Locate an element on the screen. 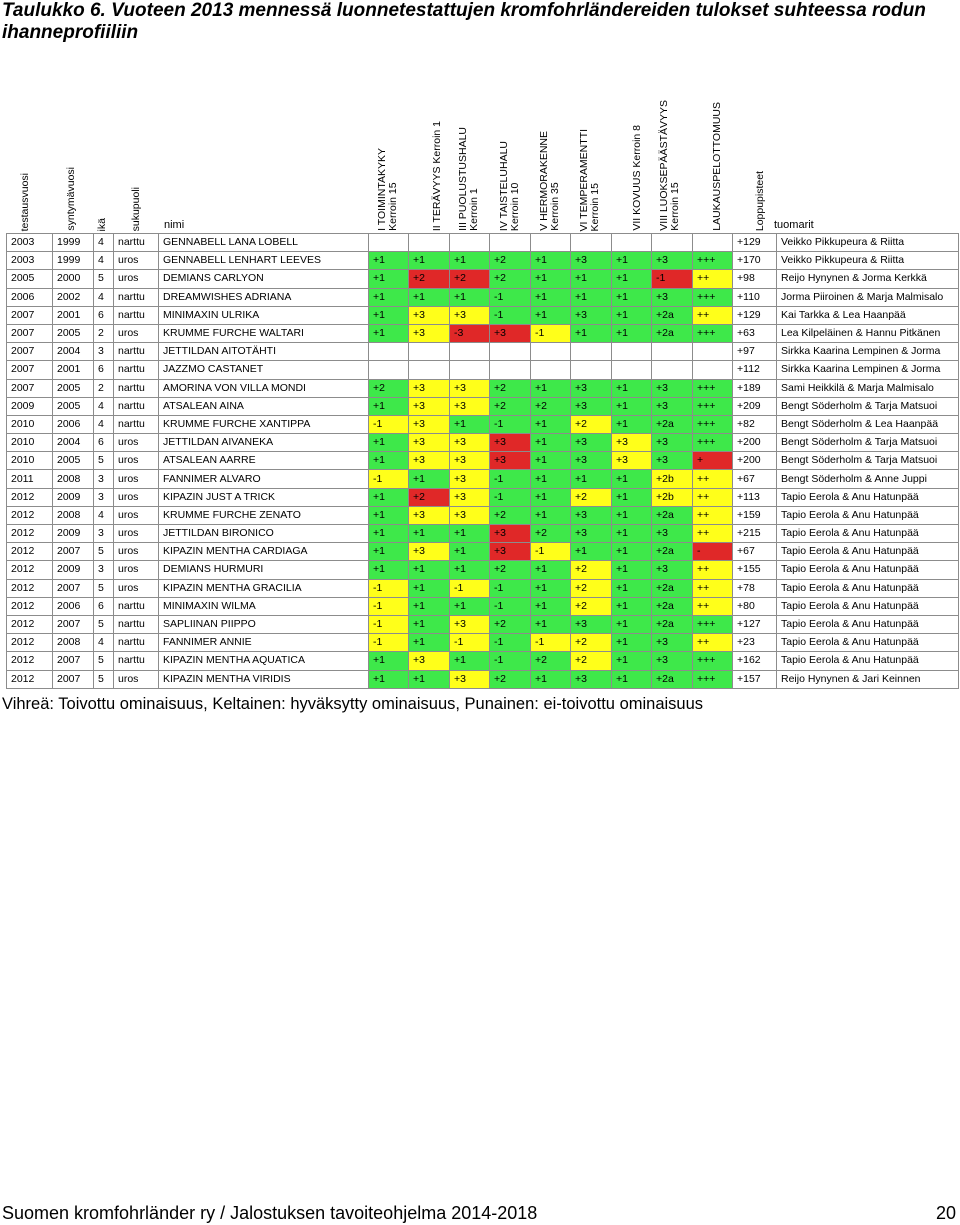 The image size is (960, 1225). cell-loppupisteet: +209 is located at coordinates (754, 406).